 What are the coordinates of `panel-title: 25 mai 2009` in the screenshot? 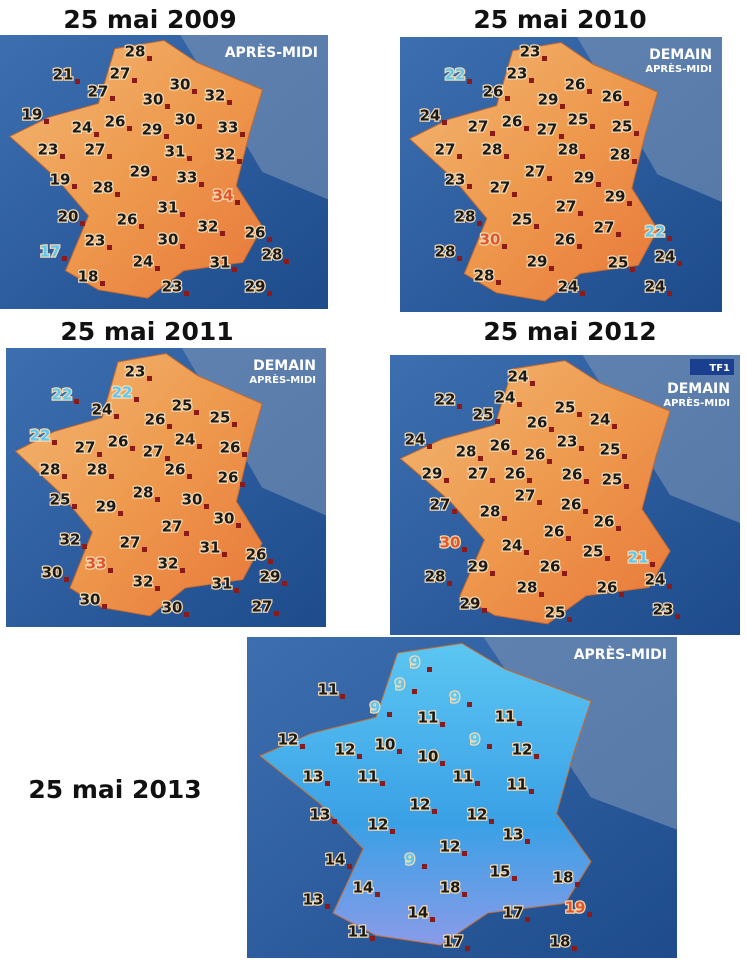 It's located at (149, 19).